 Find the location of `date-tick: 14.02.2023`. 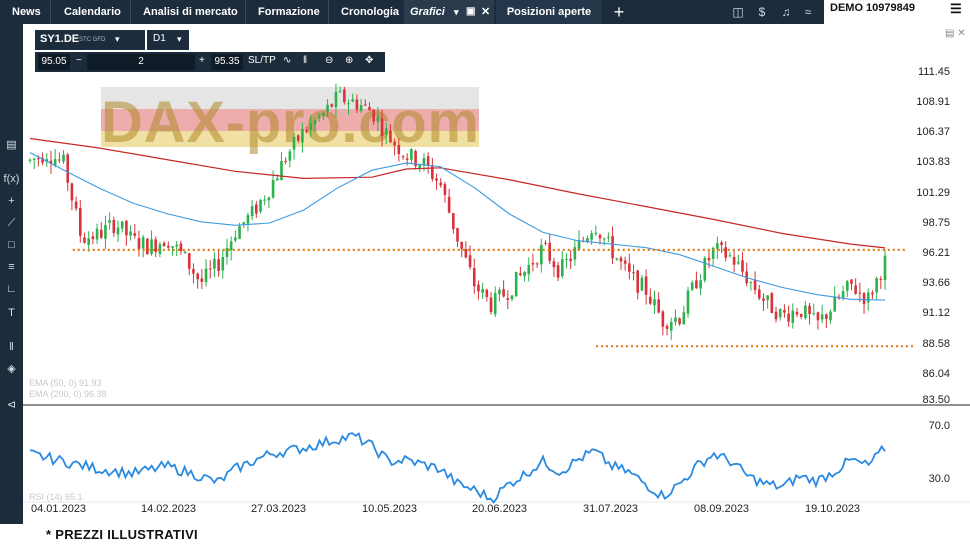

date-tick: 14.02.2023 is located at coordinates (169, 509).